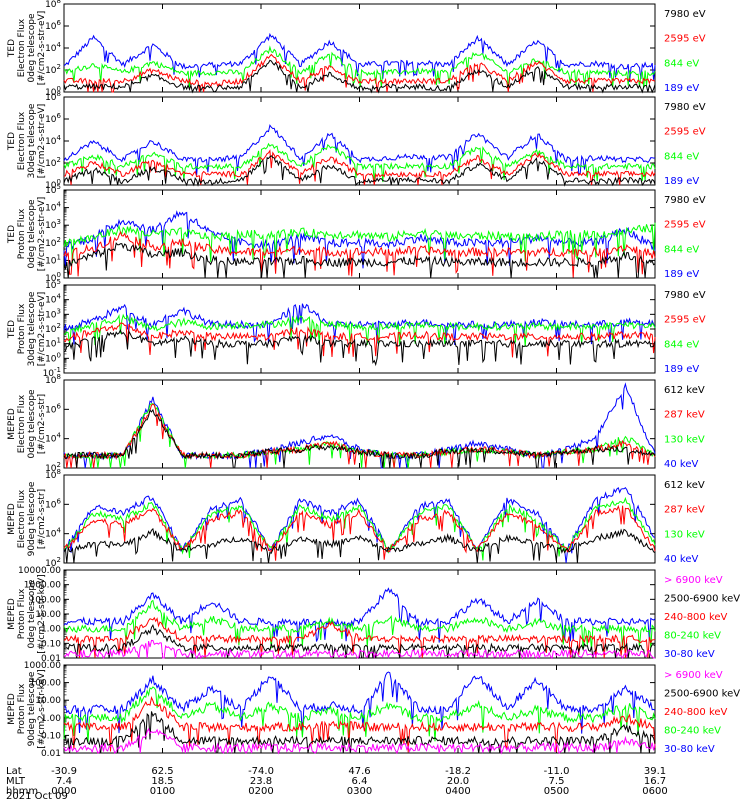 This screenshot has height=800, width=750. I want to click on x-tick-label-hhmm: 0300, so click(359, 791).